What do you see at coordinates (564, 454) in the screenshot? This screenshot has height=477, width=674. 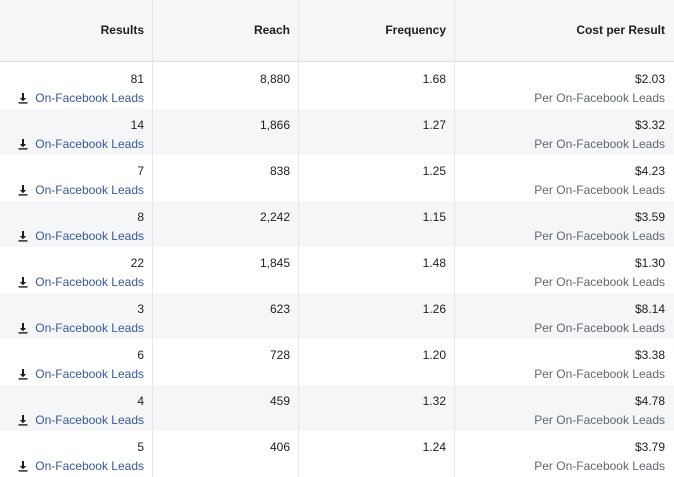 I see `cost-per-result-cell: $3.79 Per On-Facebook Leads` at bounding box center [564, 454].